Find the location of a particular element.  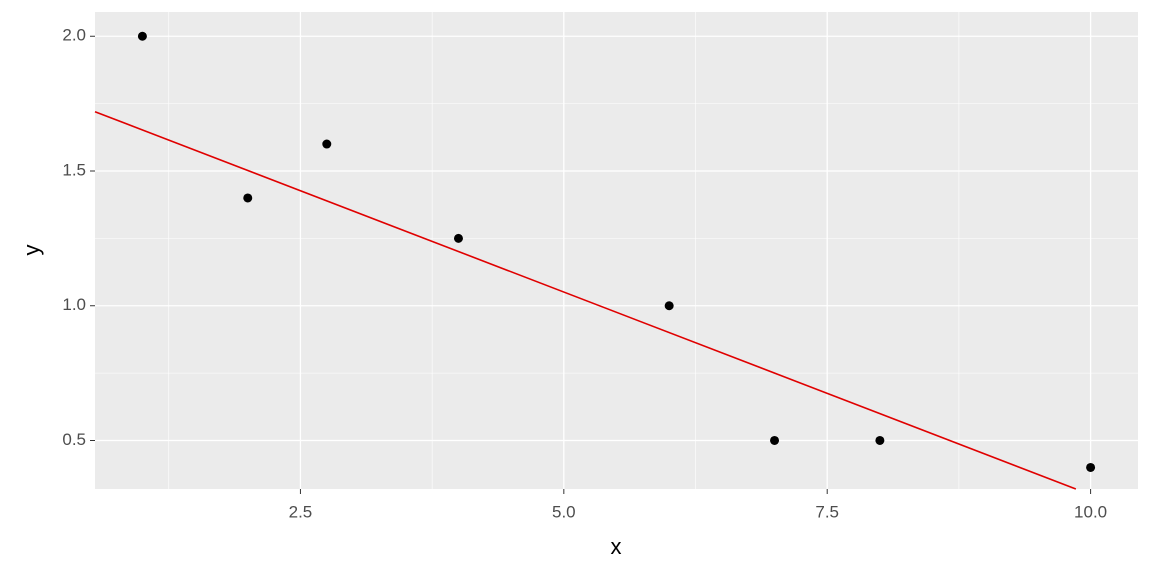

x-axis-label: x is located at coordinates (616, 546).